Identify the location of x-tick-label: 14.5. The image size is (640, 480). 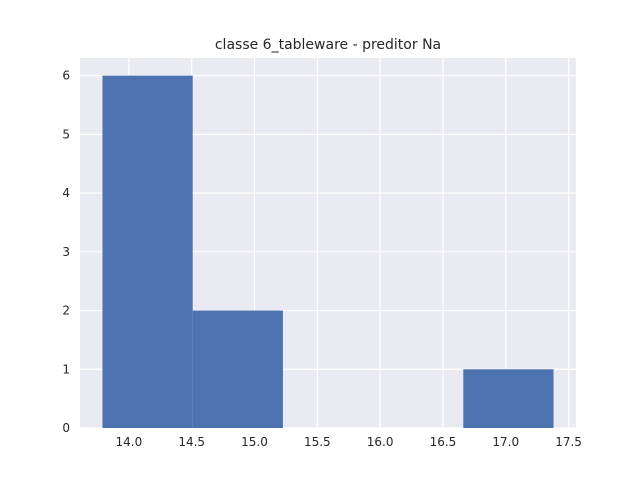
(191, 442).